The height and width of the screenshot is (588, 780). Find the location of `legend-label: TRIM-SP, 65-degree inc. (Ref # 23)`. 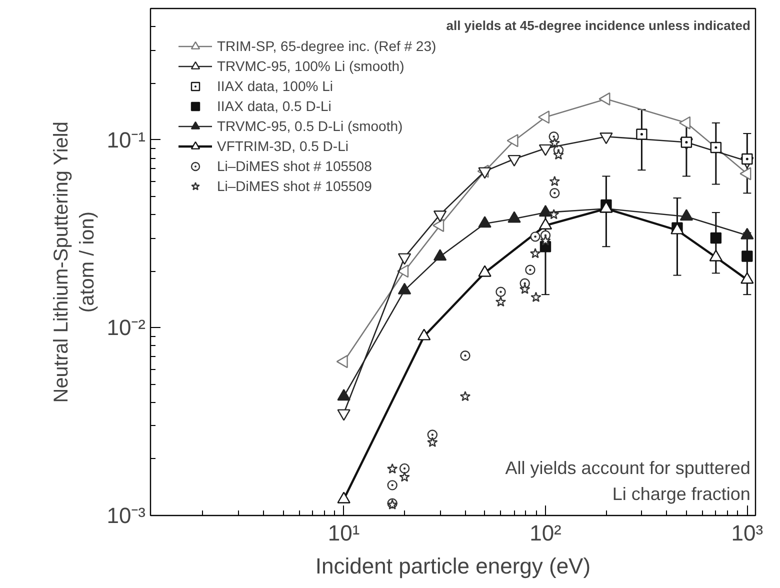

legend-label: TRIM-SP, 65-degree inc. (Ref # 23) is located at coordinates (326, 46).